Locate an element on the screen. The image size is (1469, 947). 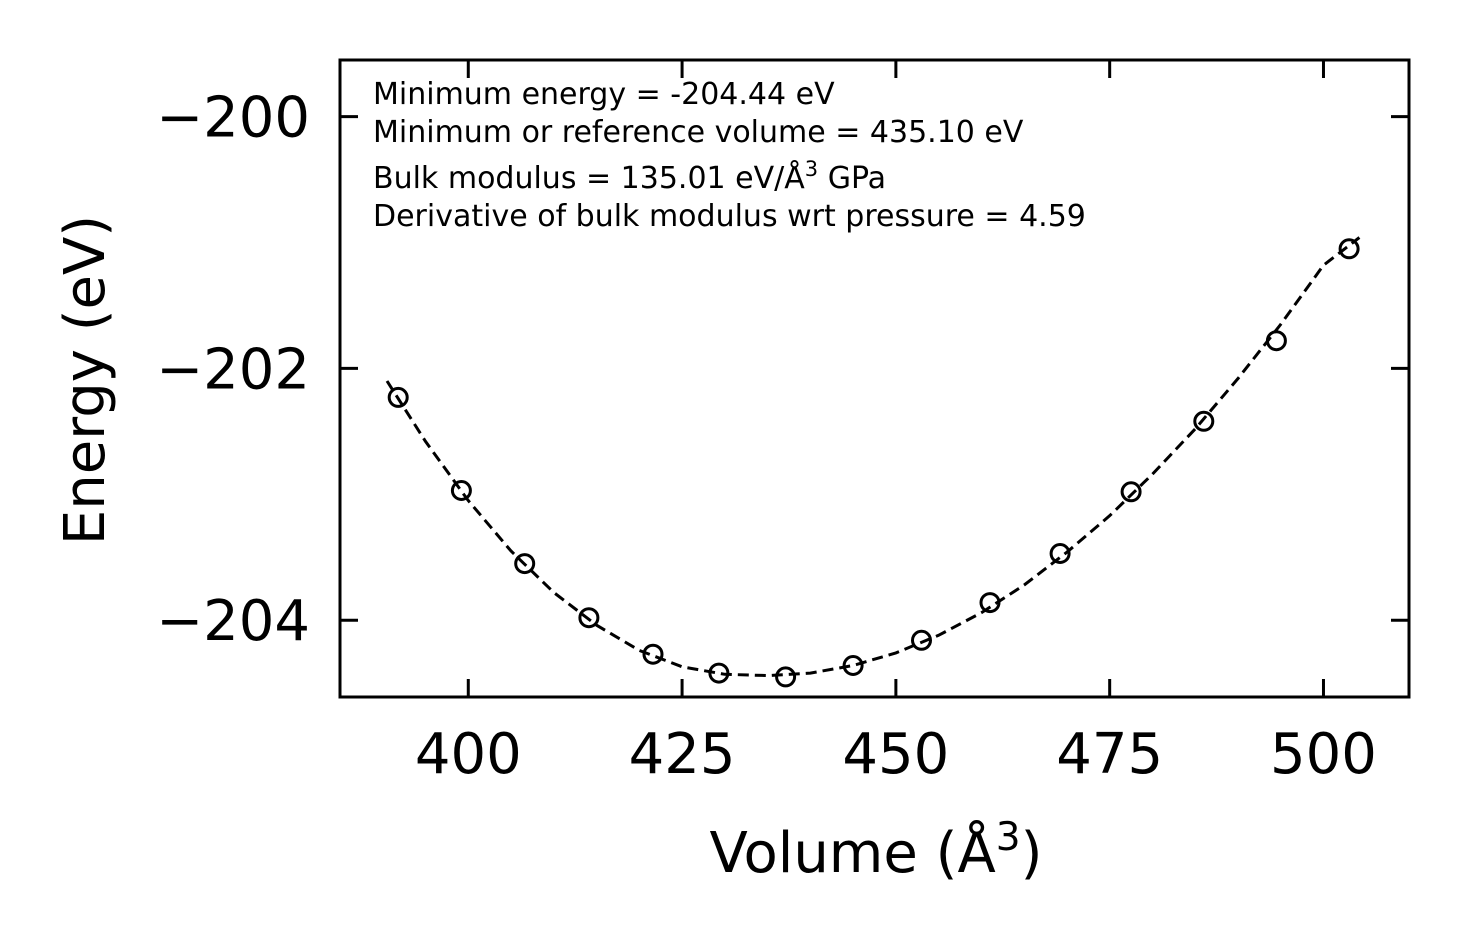
x-tick-label: 400 is located at coordinates (468, 754).